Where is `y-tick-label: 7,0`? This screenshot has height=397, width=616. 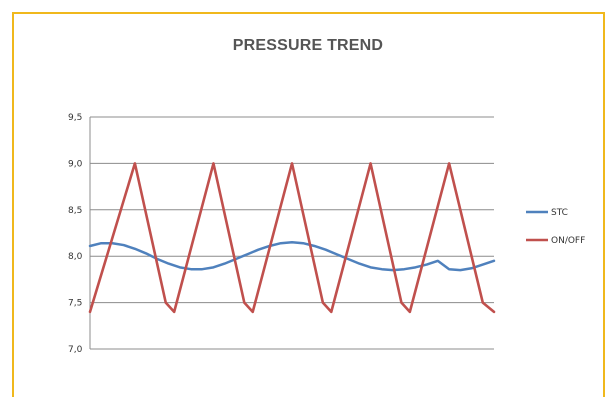
y-tick-label: 7,0 is located at coordinates (75, 350).